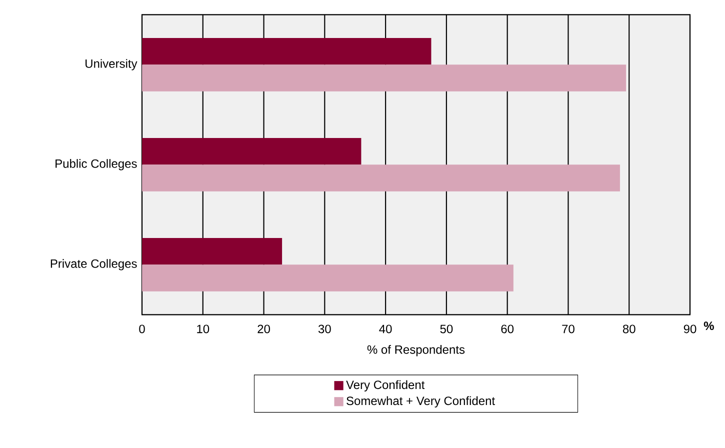 This screenshot has height=448, width=725. What do you see at coordinates (385, 329) in the screenshot?
I see `x-tick-label: 40` at bounding box center [385, 329].